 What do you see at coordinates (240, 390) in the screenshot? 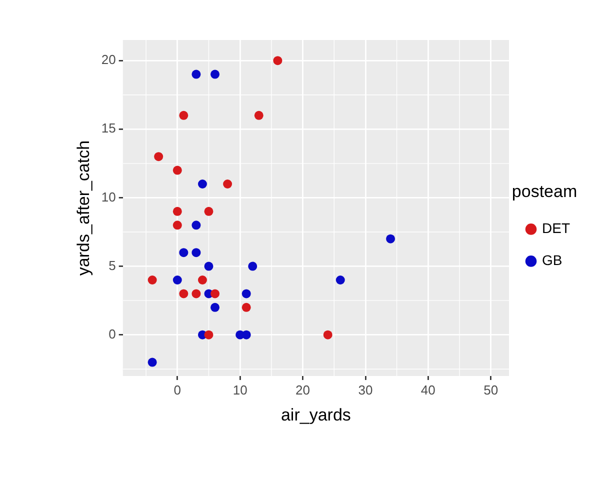
I see `x-tick-label: 10` at bounding box center [240, 390].